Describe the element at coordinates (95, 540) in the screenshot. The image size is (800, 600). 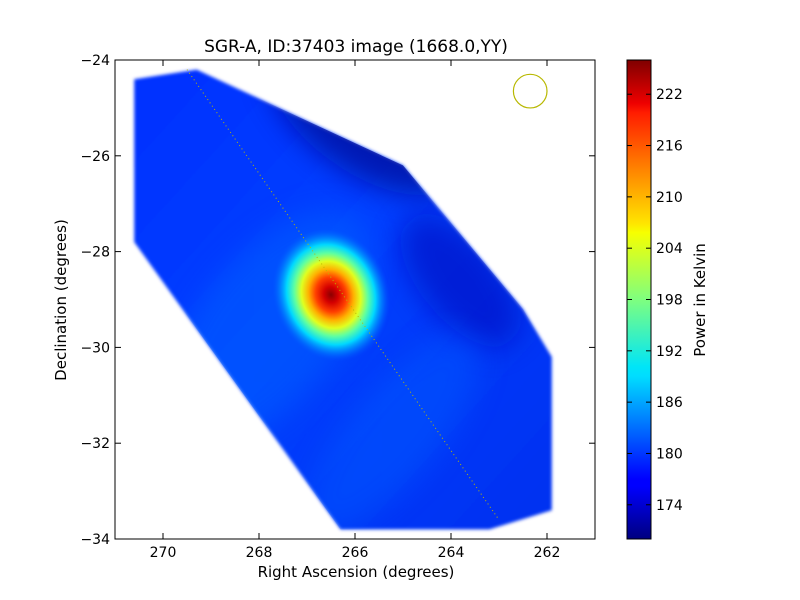
I see `y-tick-label: −34` at that location.